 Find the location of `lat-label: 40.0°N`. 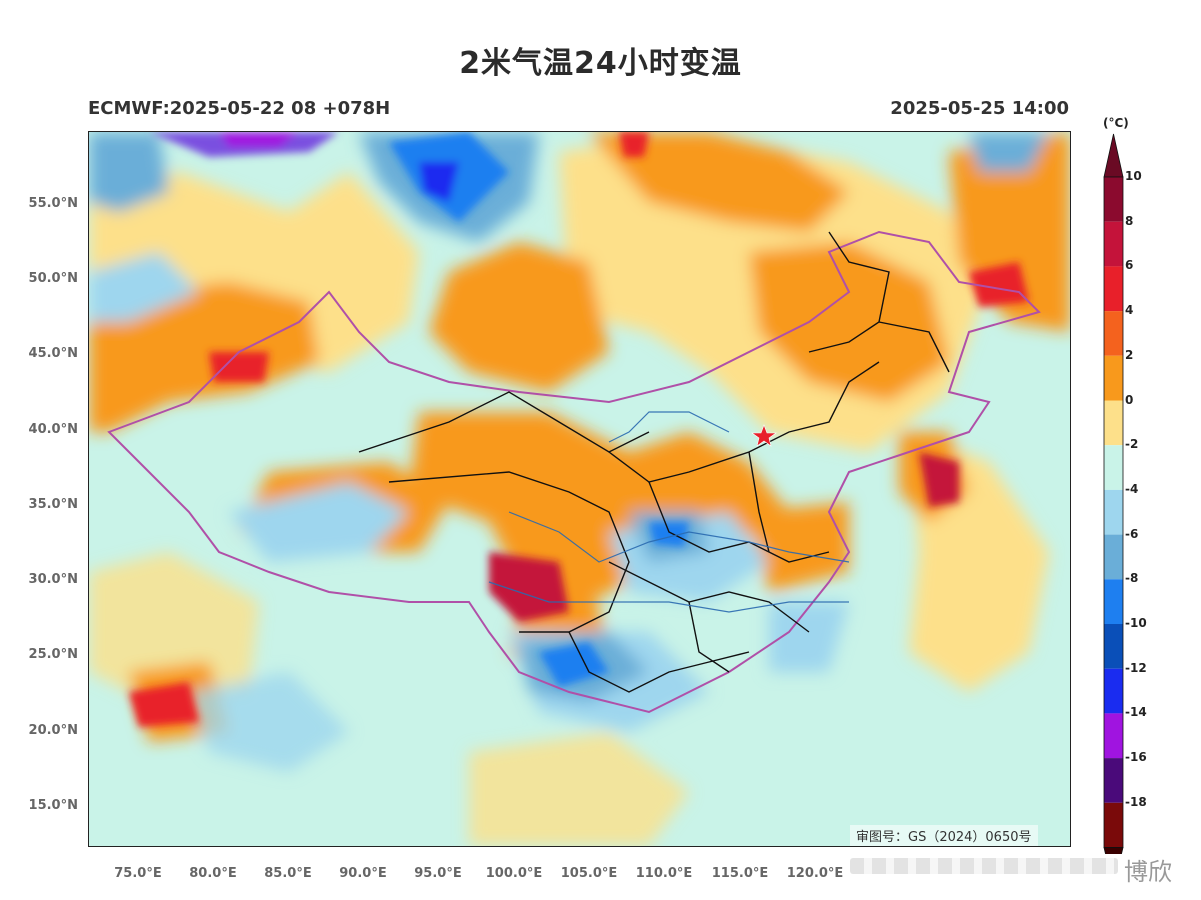

lat-label: 40.0°N is located at coordinates (53, 429).